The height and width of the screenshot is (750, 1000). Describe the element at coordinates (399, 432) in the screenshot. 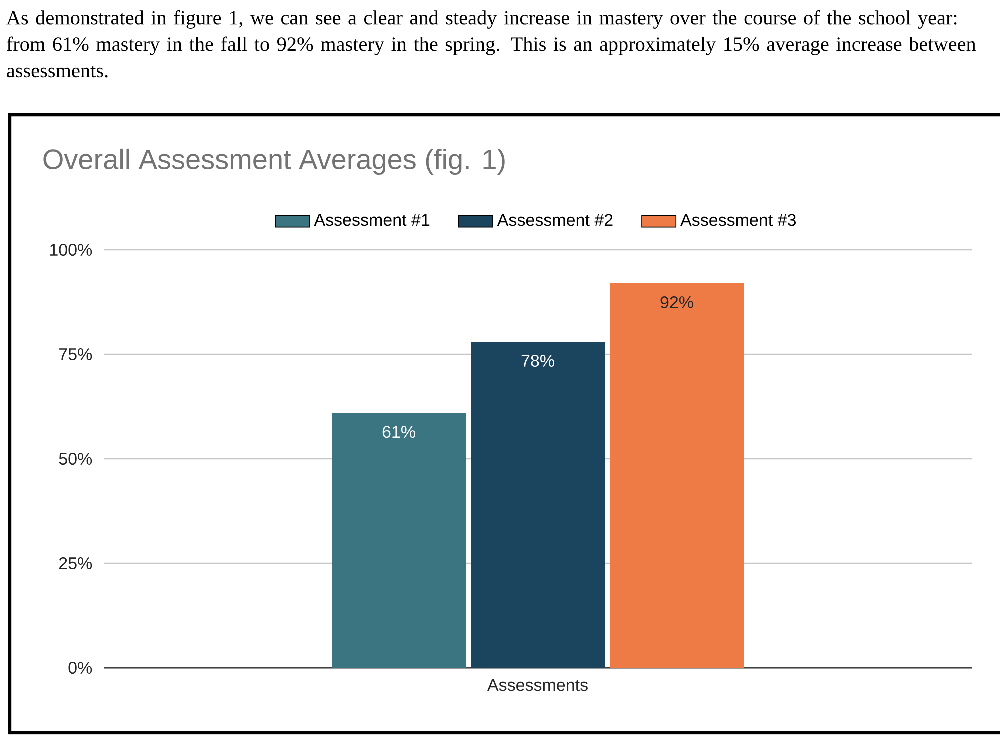

I see `data-label: 61%` at that location.